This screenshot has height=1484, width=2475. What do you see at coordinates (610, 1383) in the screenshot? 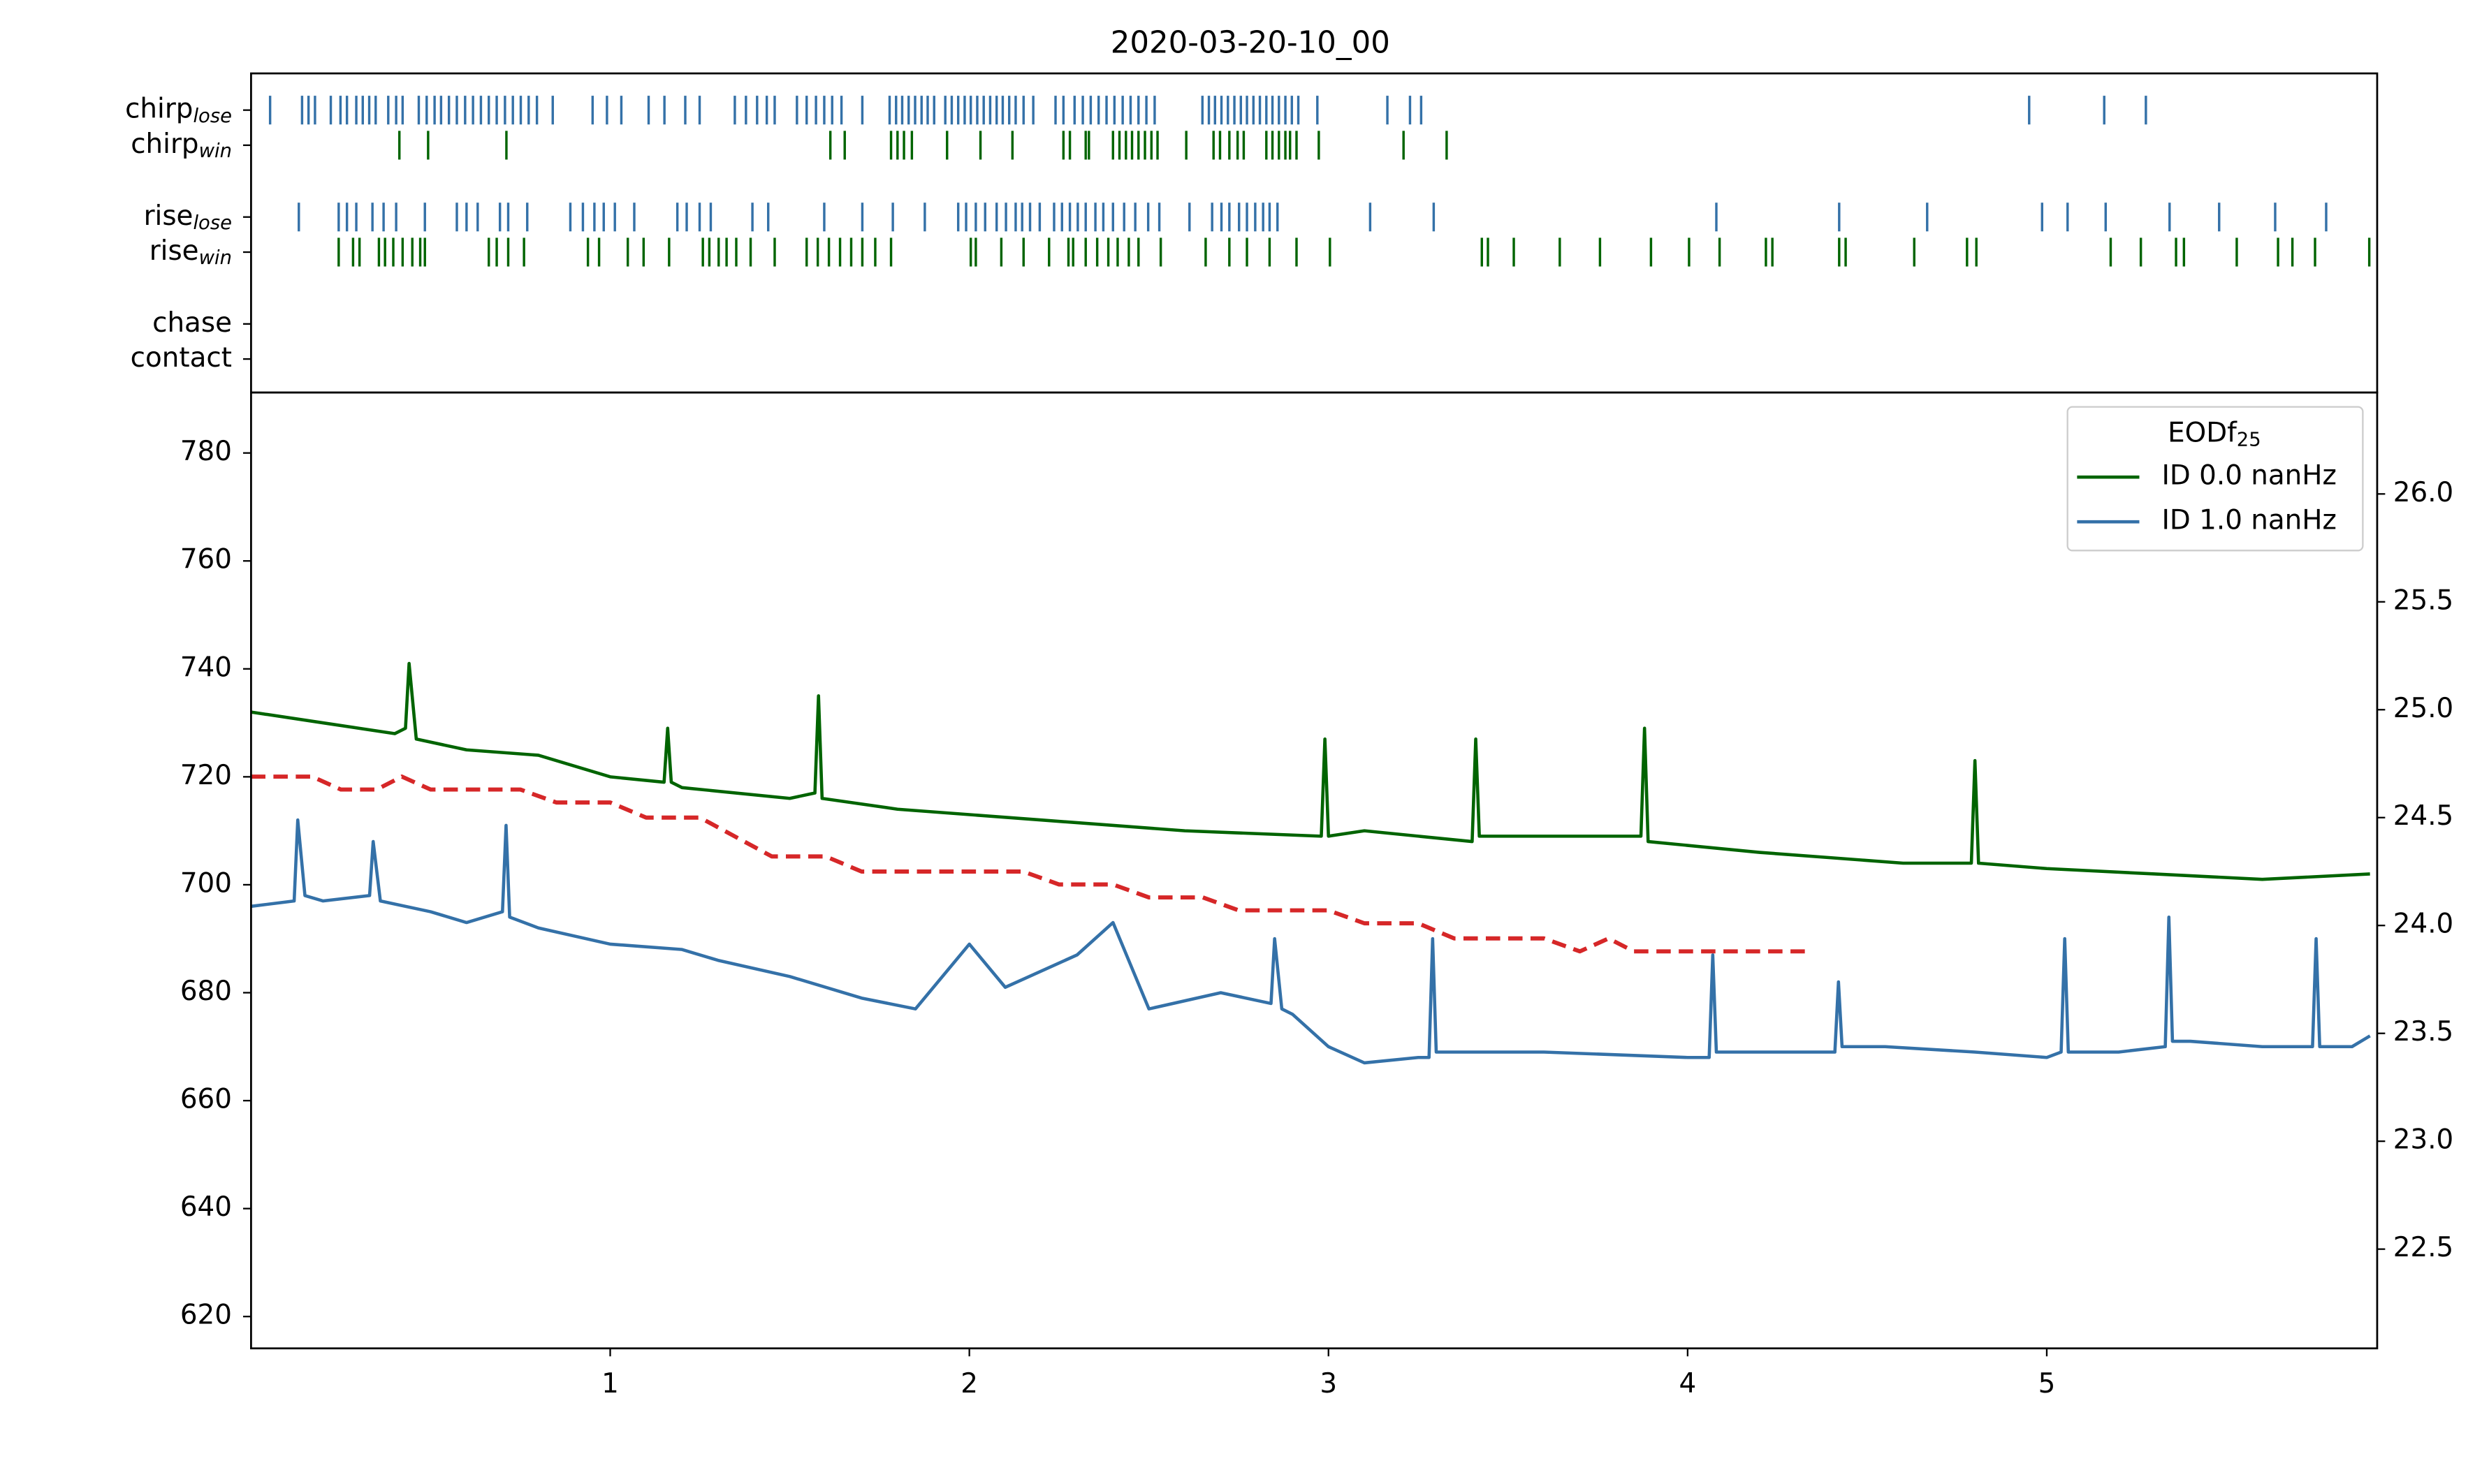
I see `x-tick-label: 1` at bounding box center [610, 1383].